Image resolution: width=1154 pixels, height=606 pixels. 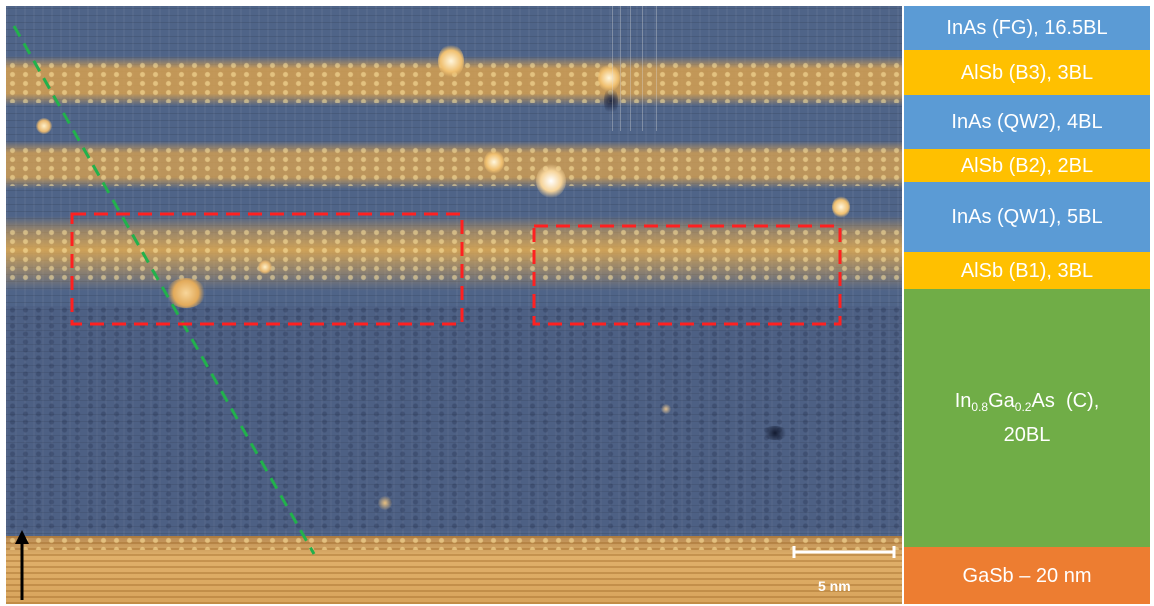 I want to click on growth-direction-arrow-icon, so click(x=22, y=565).